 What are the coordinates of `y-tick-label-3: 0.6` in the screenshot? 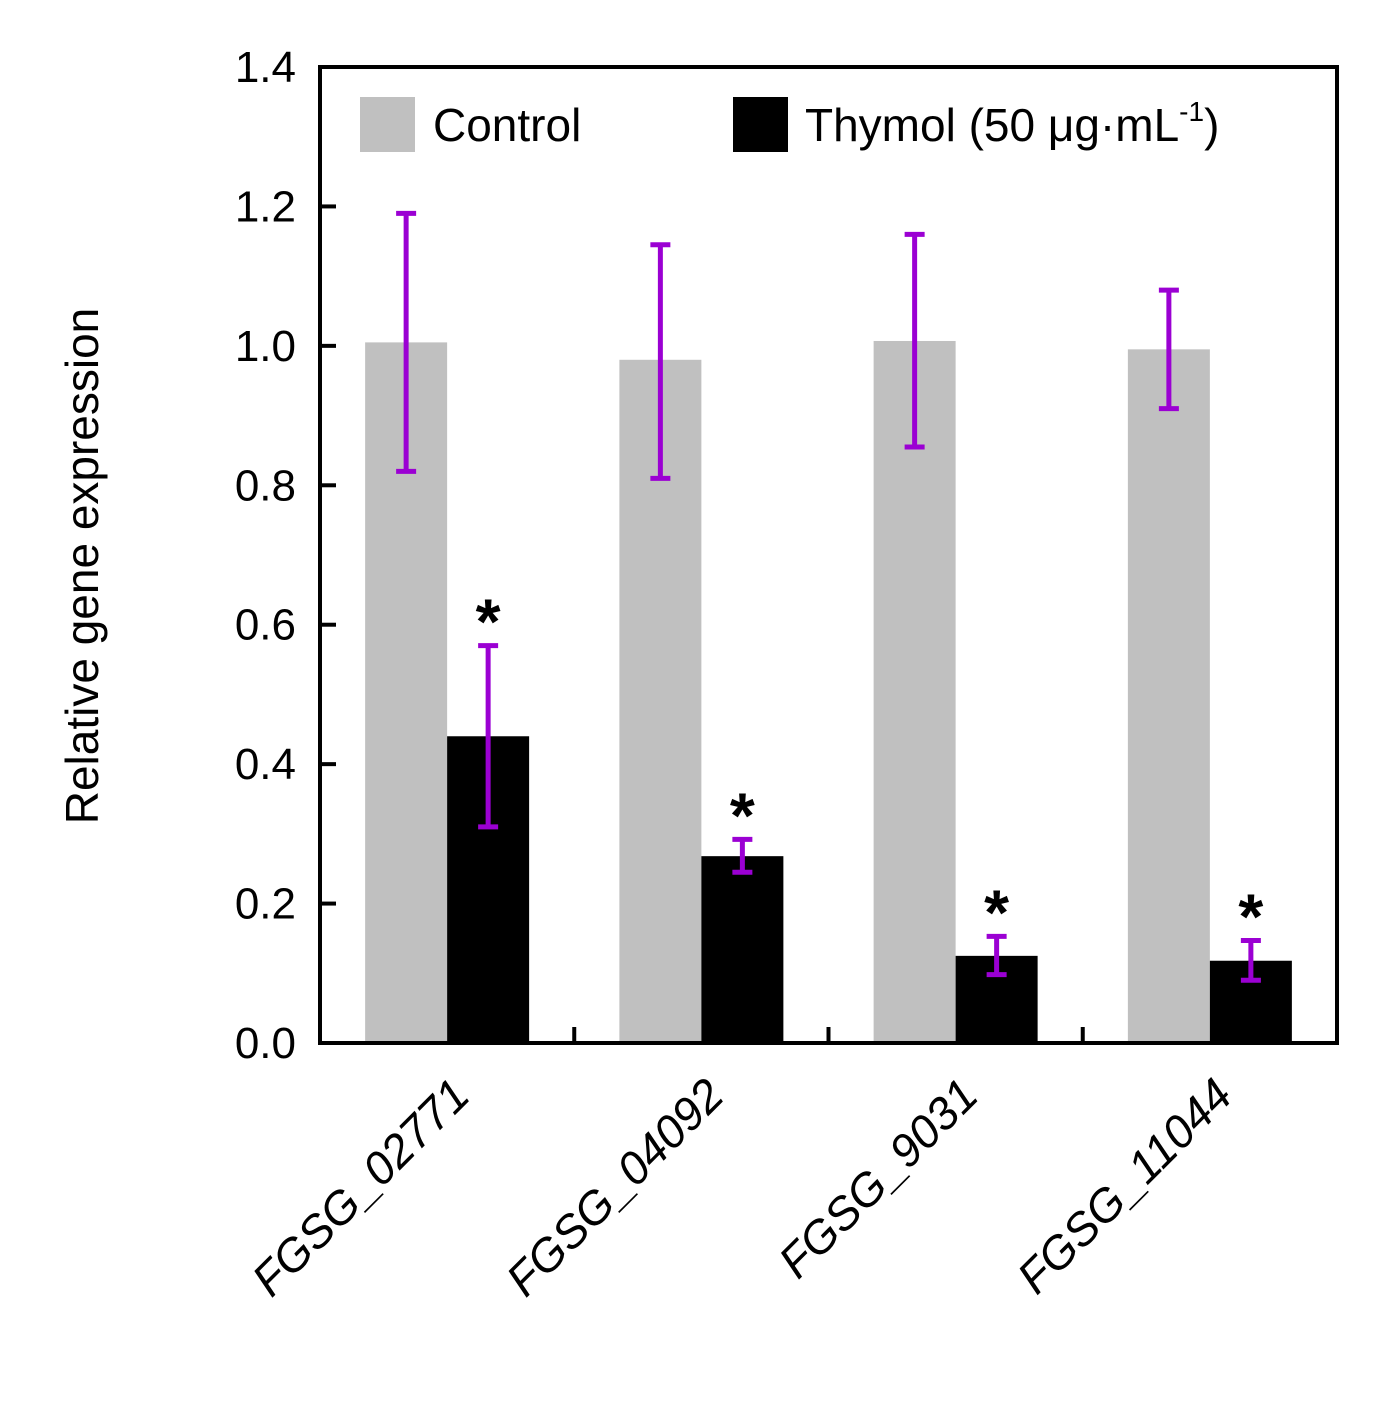 It's located at (265, 625).